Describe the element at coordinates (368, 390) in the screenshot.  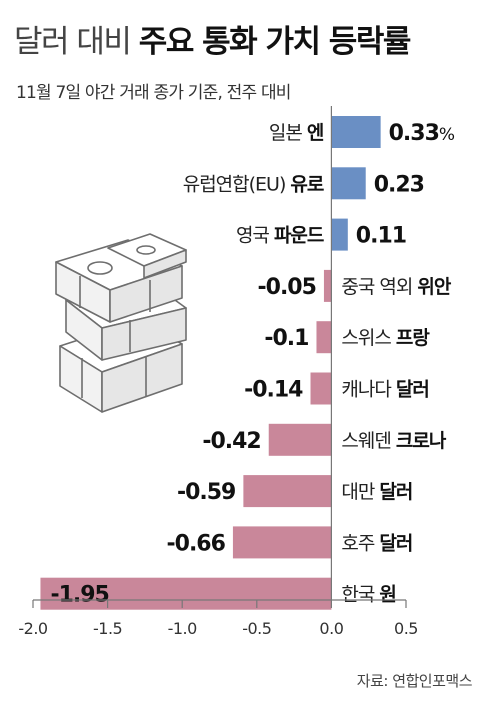
I see `category-prefix: 캐나다` at that location.